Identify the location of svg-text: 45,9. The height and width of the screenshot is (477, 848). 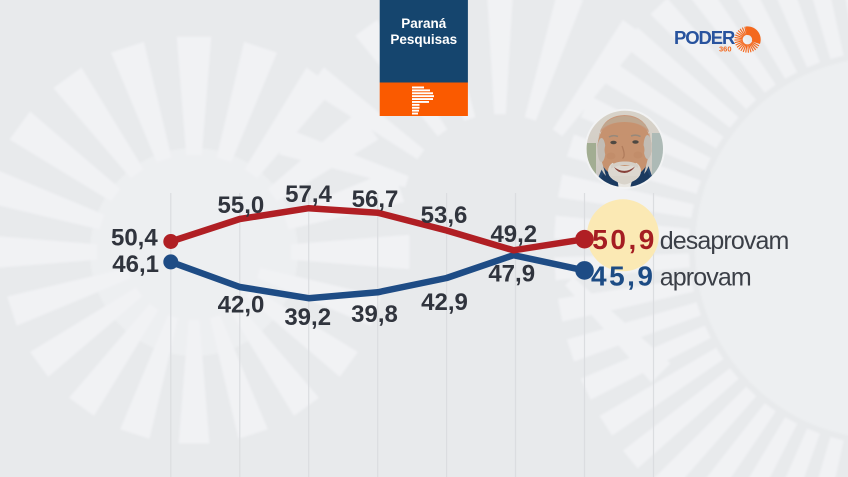
(623, 276).